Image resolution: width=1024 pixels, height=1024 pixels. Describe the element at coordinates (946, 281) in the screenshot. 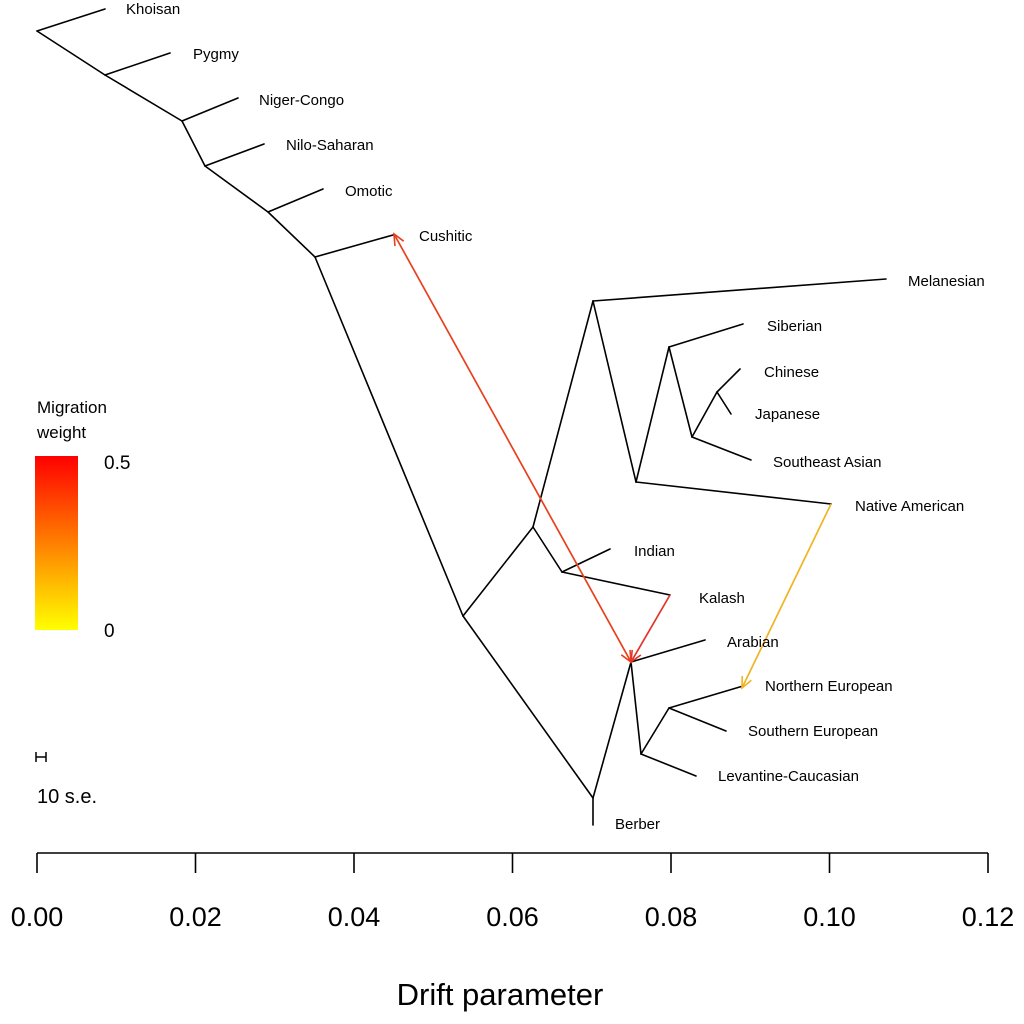

I see `leaf-label-melanesian: Melanesian` at that location.